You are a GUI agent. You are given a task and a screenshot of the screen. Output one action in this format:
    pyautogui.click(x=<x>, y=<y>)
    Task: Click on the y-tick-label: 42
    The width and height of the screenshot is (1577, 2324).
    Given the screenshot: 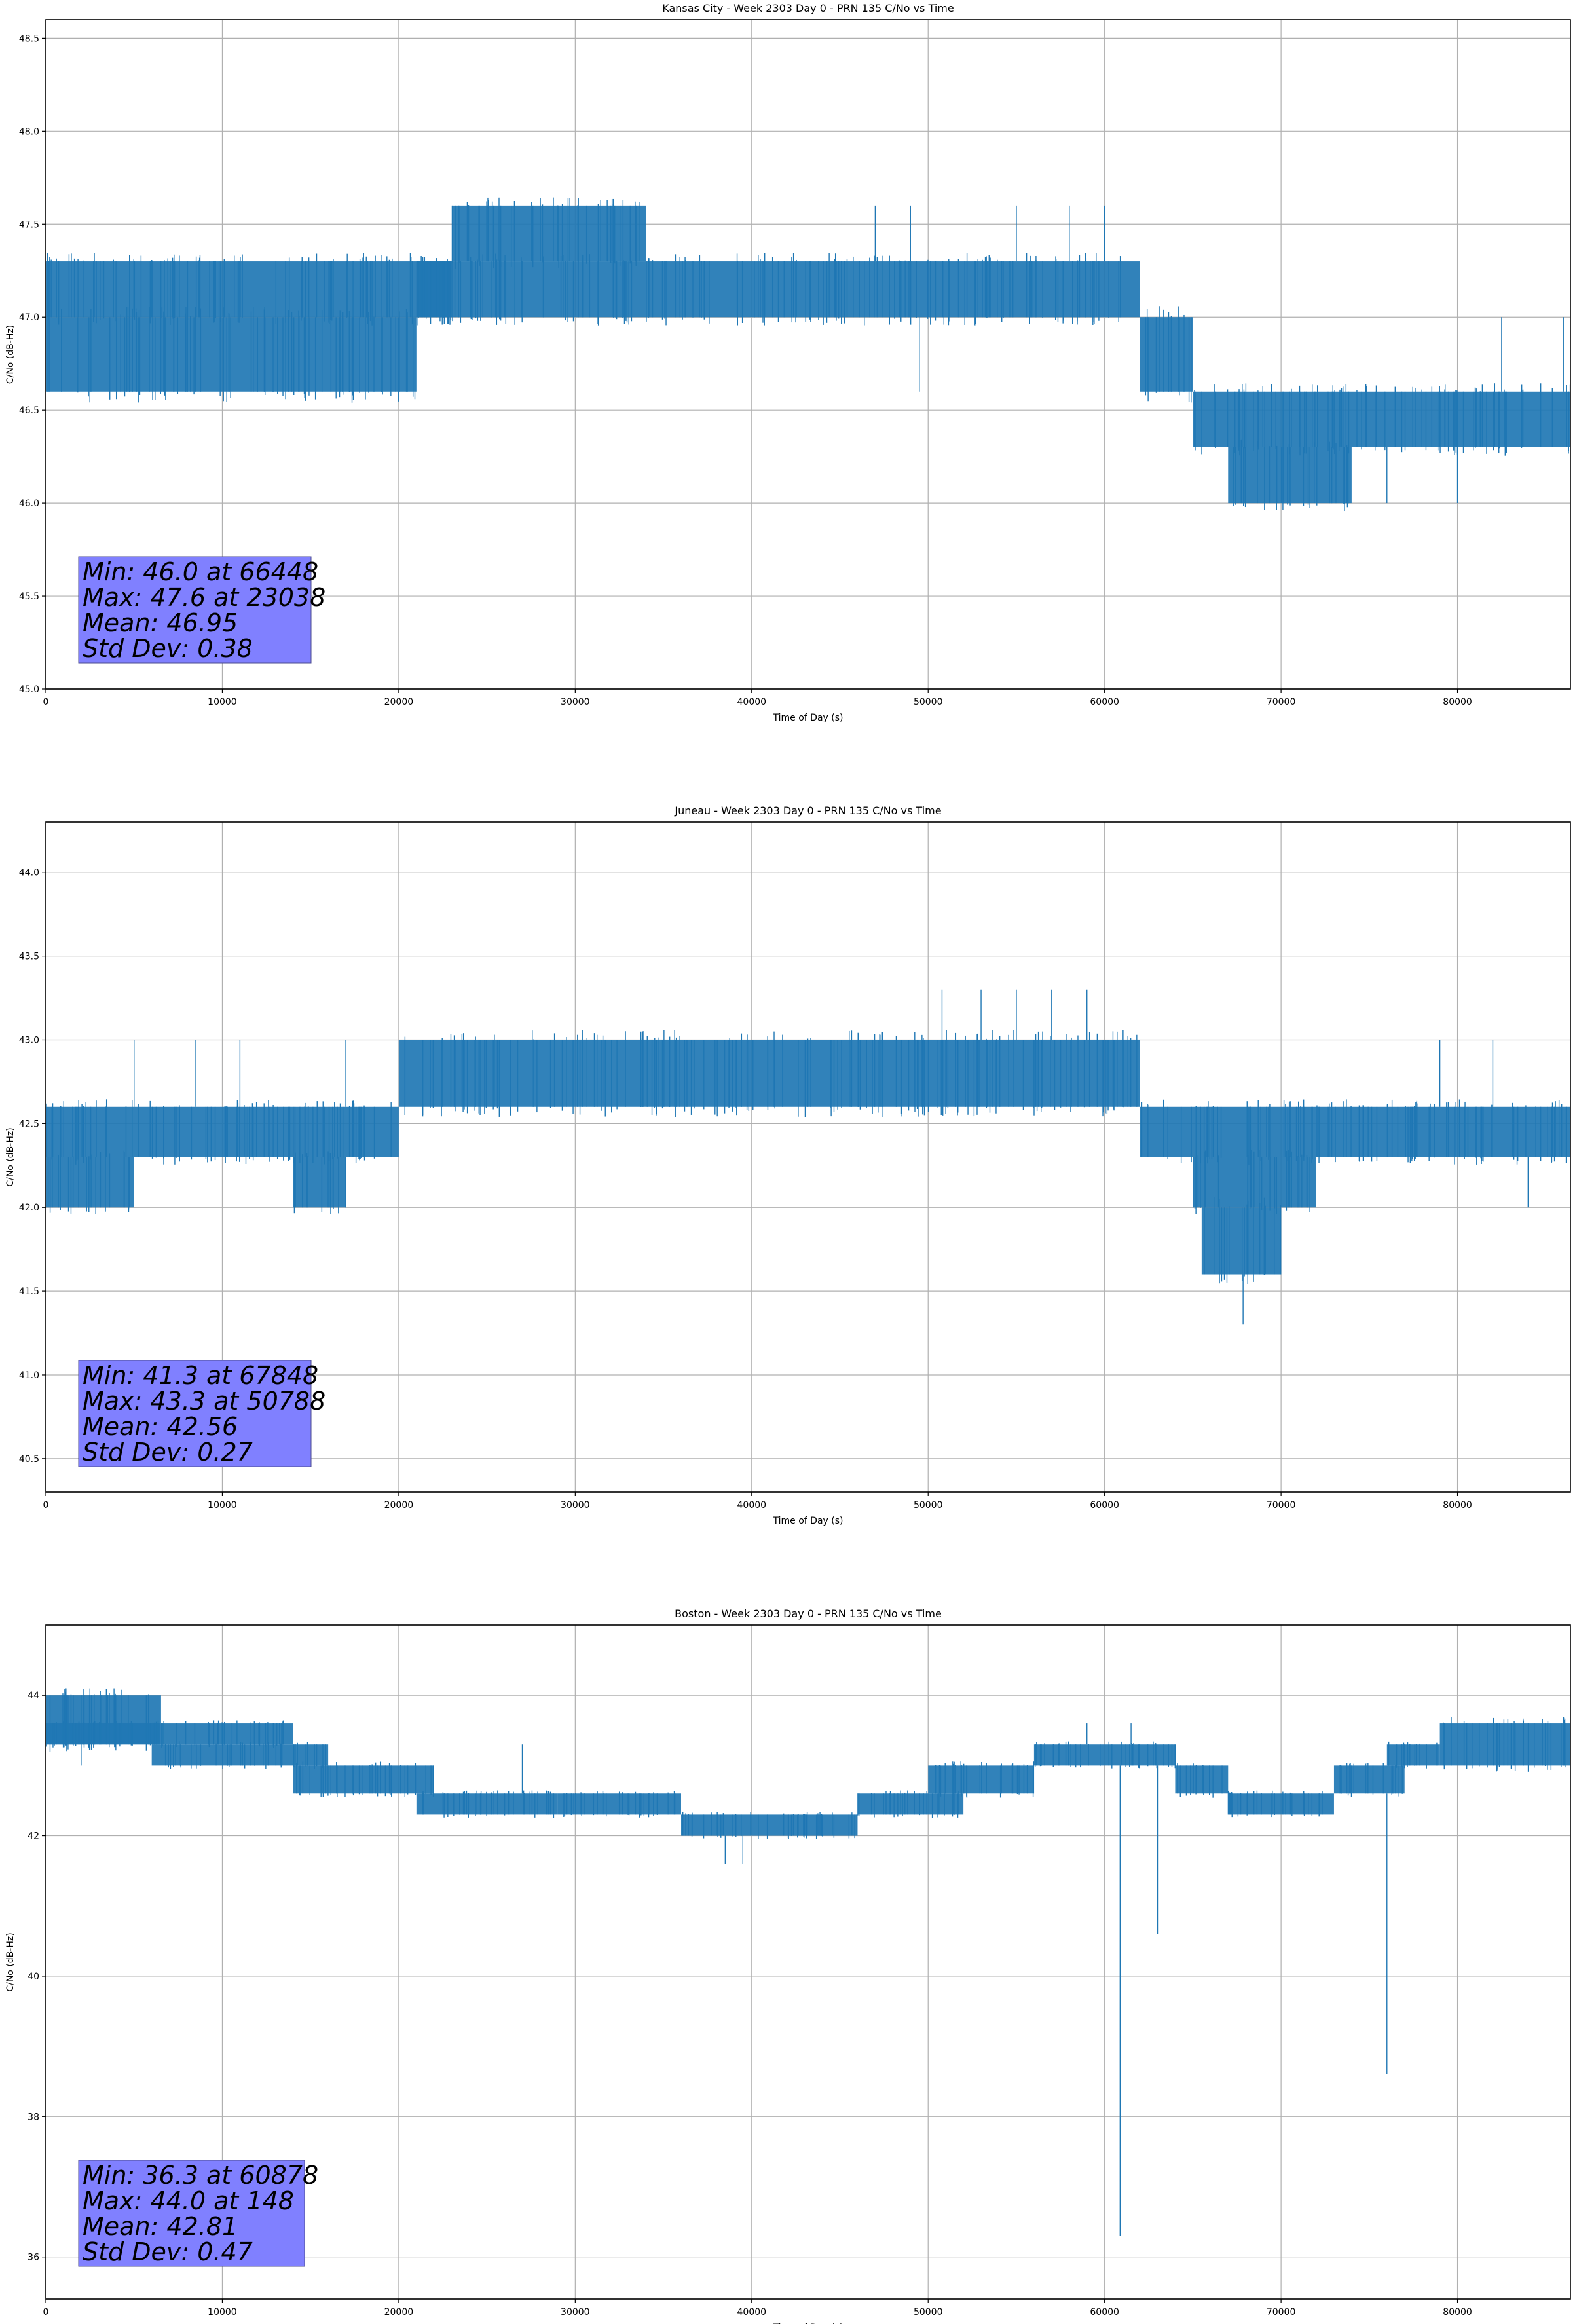 What is the action you would take?
    pyautogui.click(x=33, y=1836)
    